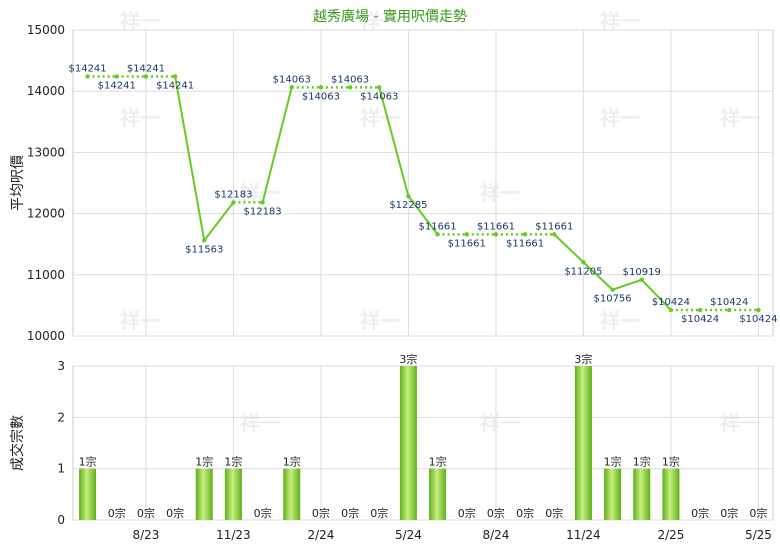 The width and height of the screenshot is (780, 550). What do you see at coordinates (61, 443) in the screenshot?
I see `volume-y-ticks: 0 1 2 3` at bounding box center [61, 443].